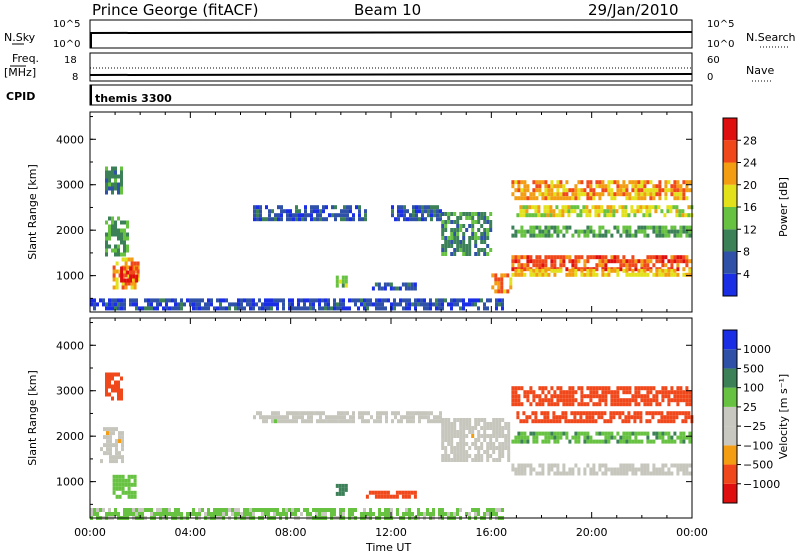  Describe the element at coordinates (754, 426) in the screenshot. I see `colorbar-tick-label: −25` at that location.